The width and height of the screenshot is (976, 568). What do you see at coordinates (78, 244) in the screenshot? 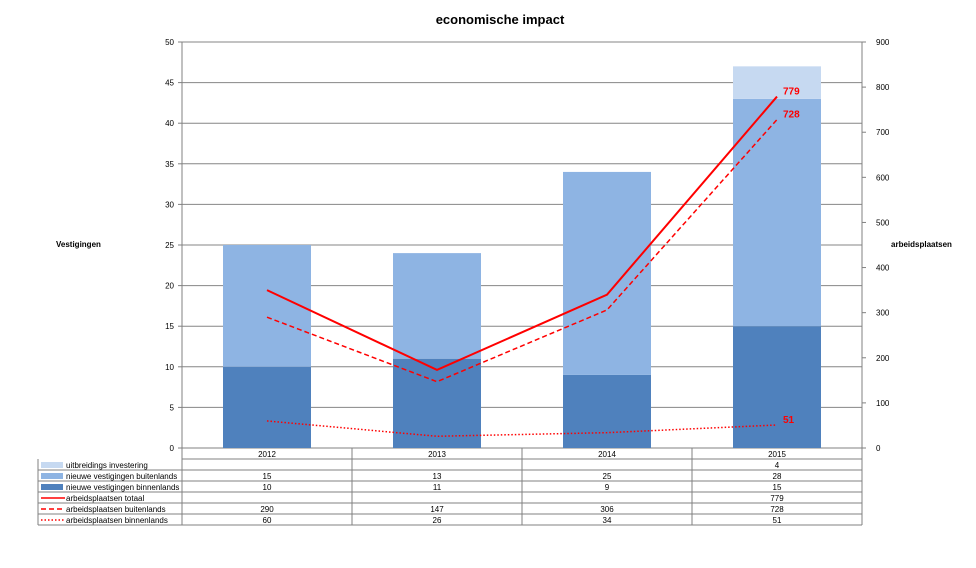
I see `y-axis-left-label: Vestigingen` at bounding box center [78, 244].